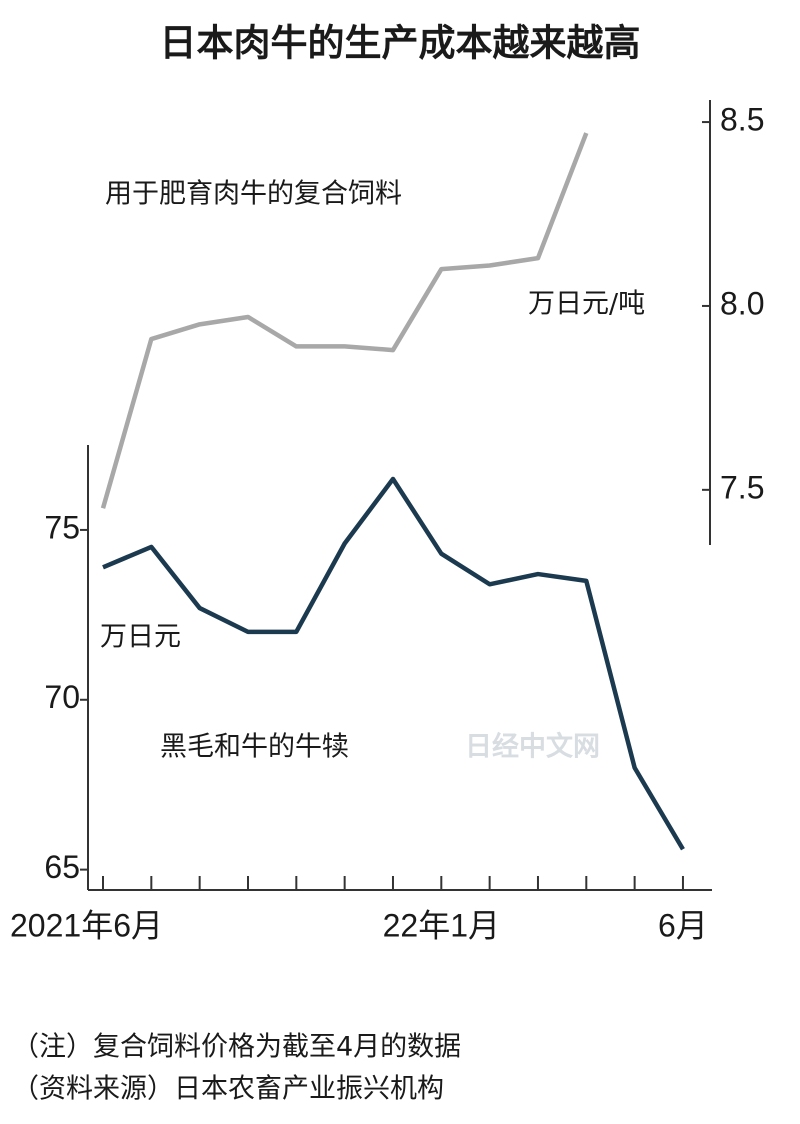 This screenshot has height=1124, width=800. What do you see at coordinates (586, 304) in the screenshot?
I see `y2-axis-label: 万日元/吨` at bounding box center [586, 304].